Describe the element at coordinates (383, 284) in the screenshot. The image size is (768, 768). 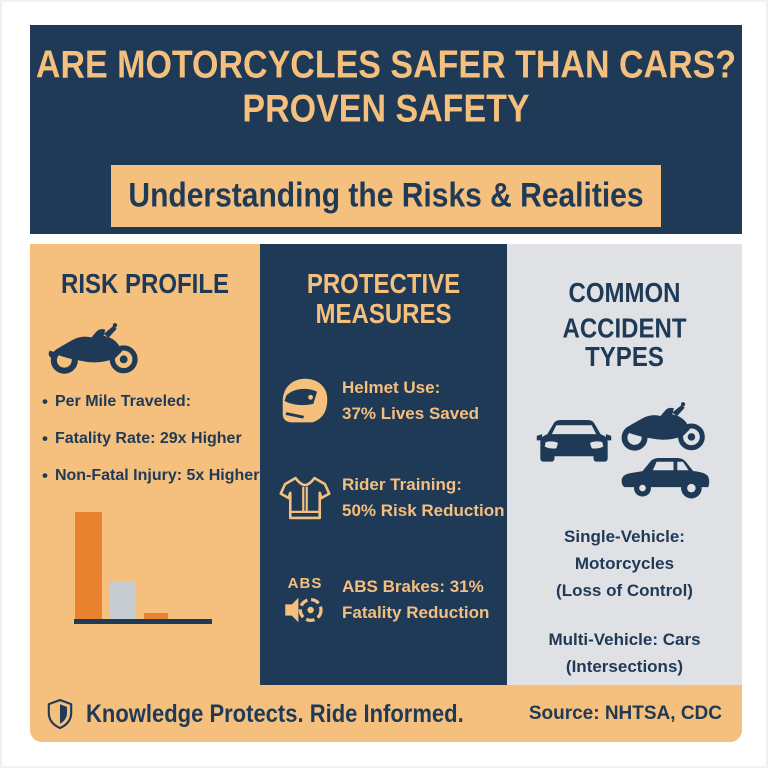
I see `protective-title-line1: PROTECTIVE` at that location.